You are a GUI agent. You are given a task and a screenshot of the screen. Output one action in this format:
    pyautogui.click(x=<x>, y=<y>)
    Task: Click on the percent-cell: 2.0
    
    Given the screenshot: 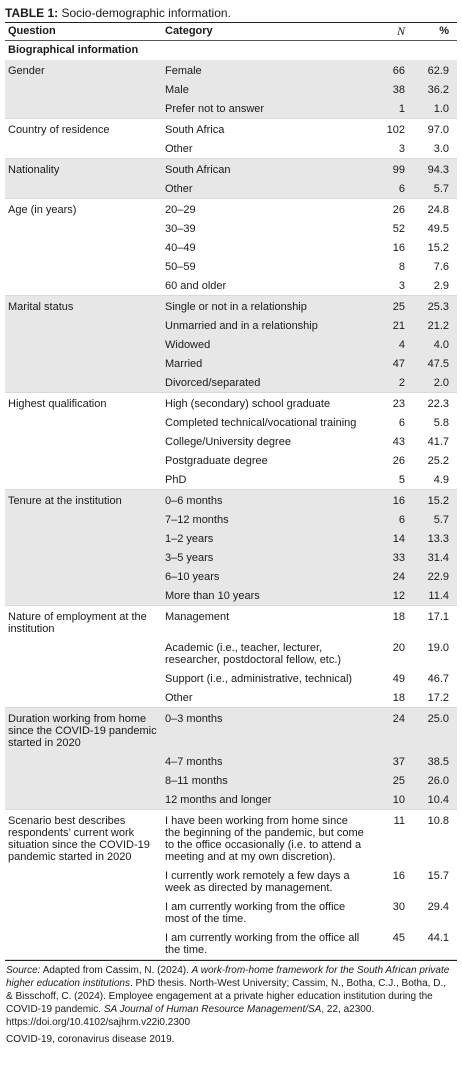 What is the action you would take?
    pyautogui.click(x=441, y=383)
    